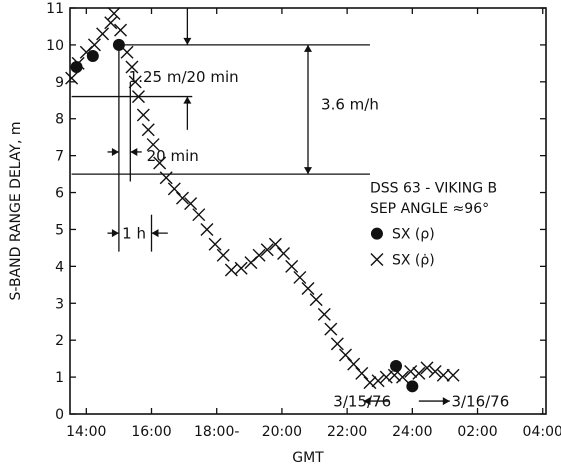 The width and height of the screenshot is (561, 470). I want to click on x-tick-label: 04:00, so click(542, 432).